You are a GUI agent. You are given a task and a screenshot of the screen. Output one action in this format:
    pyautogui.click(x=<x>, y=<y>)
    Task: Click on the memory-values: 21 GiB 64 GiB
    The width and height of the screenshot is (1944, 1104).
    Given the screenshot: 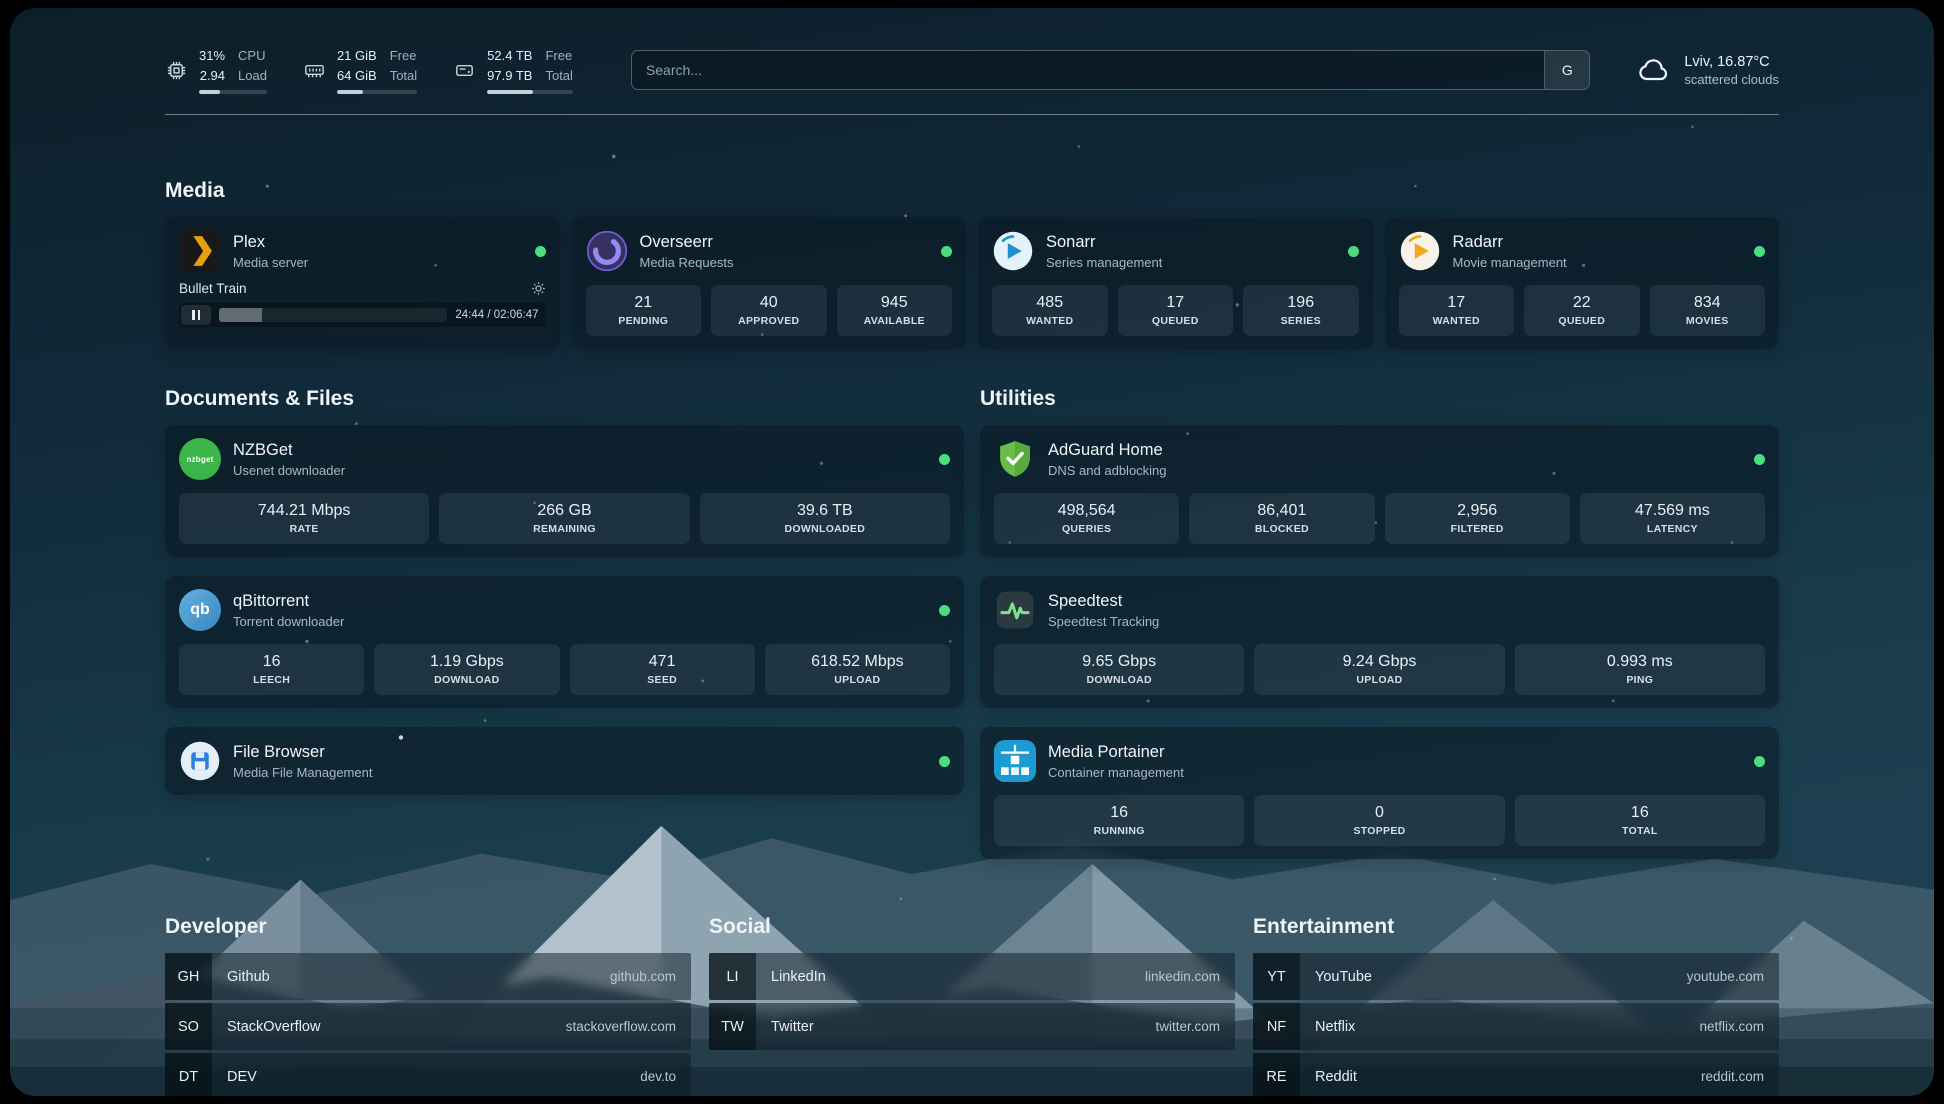 What is the action you would take?
    pyautogui.click(x=356, y=65)
    